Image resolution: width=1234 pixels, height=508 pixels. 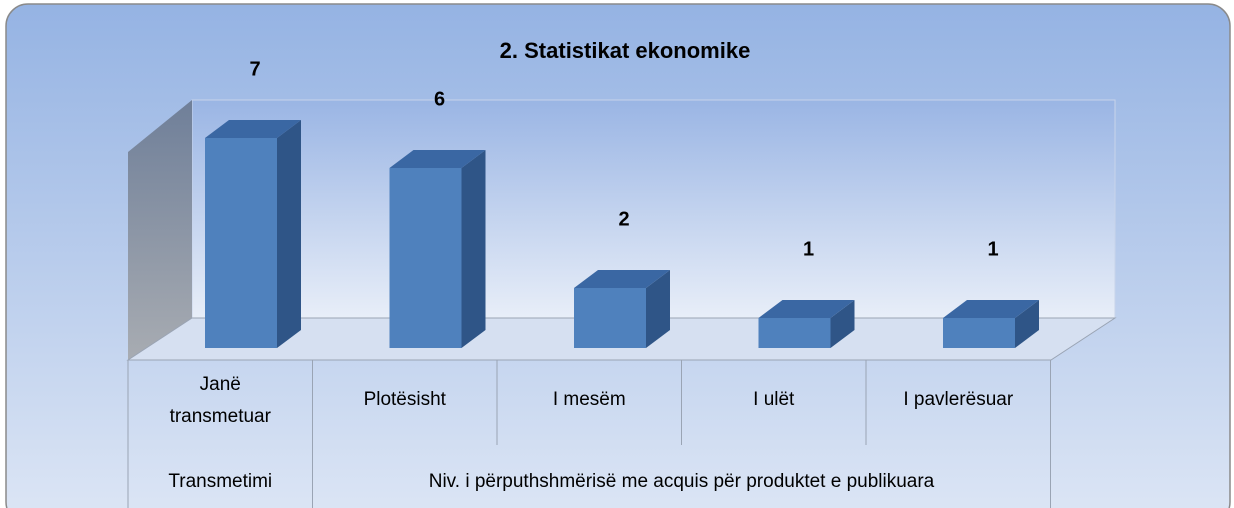 I want to click on value-label: 2, so click(x=623, y=219).